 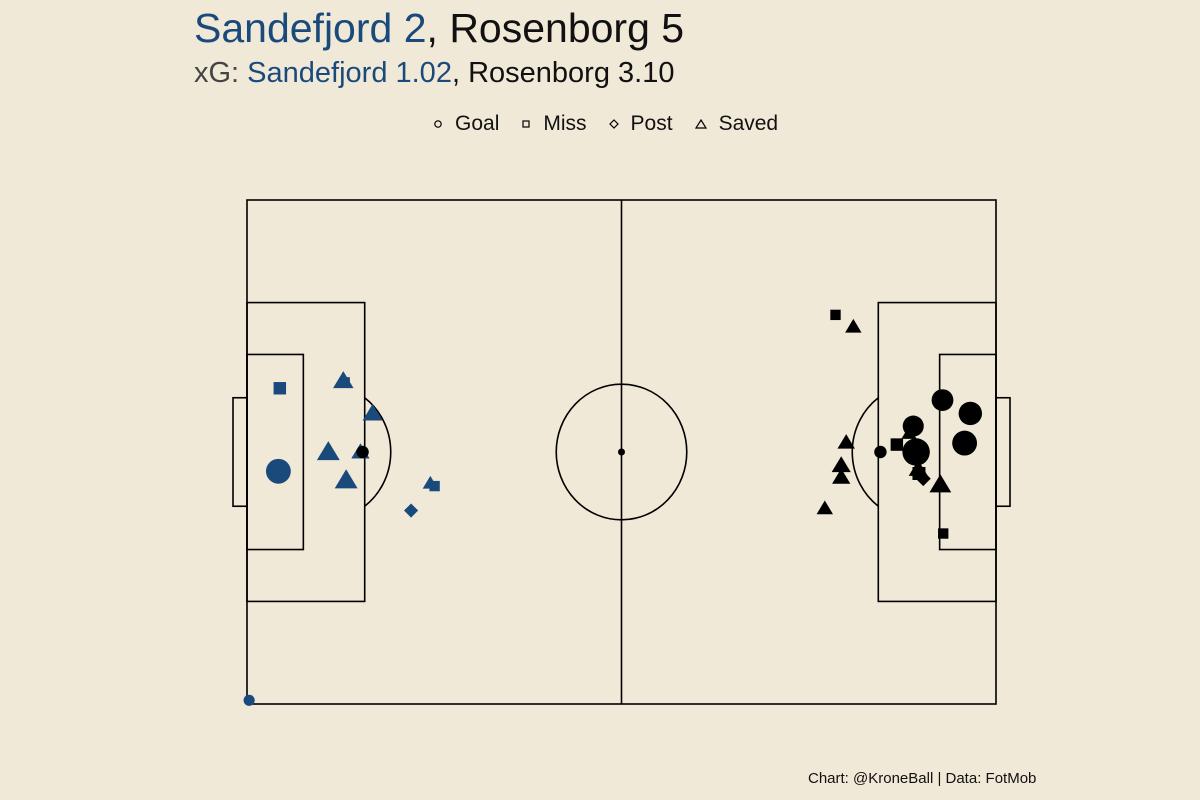 I want to click on circle-icon, so click(x=438, y=124).